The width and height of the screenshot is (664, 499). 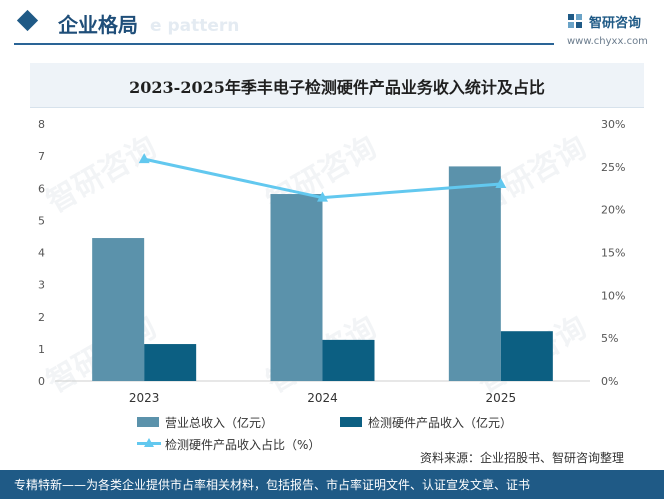 I want to click on y-left-tick-label: 8, so click(x=41, y=124).